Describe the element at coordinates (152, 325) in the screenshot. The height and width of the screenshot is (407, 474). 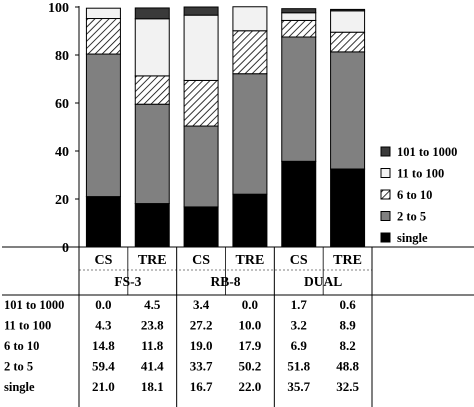
I see `table-cell-value: 23.8` at that location.